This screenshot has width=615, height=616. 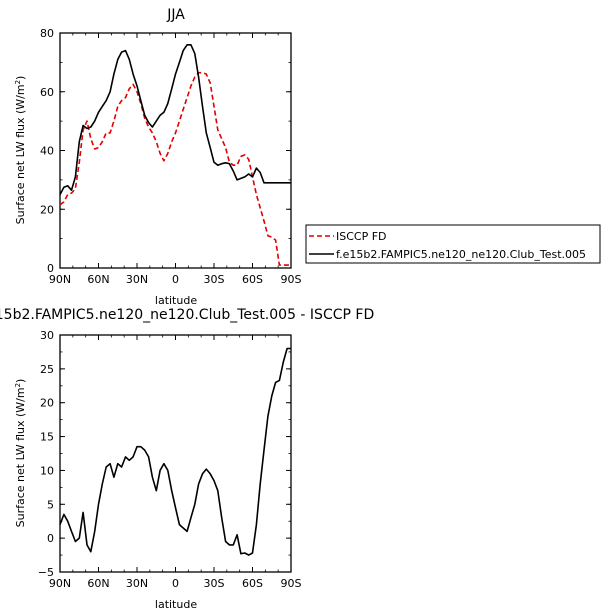 I want to click on y-tick-label: 40, so click(x=47, y=151).